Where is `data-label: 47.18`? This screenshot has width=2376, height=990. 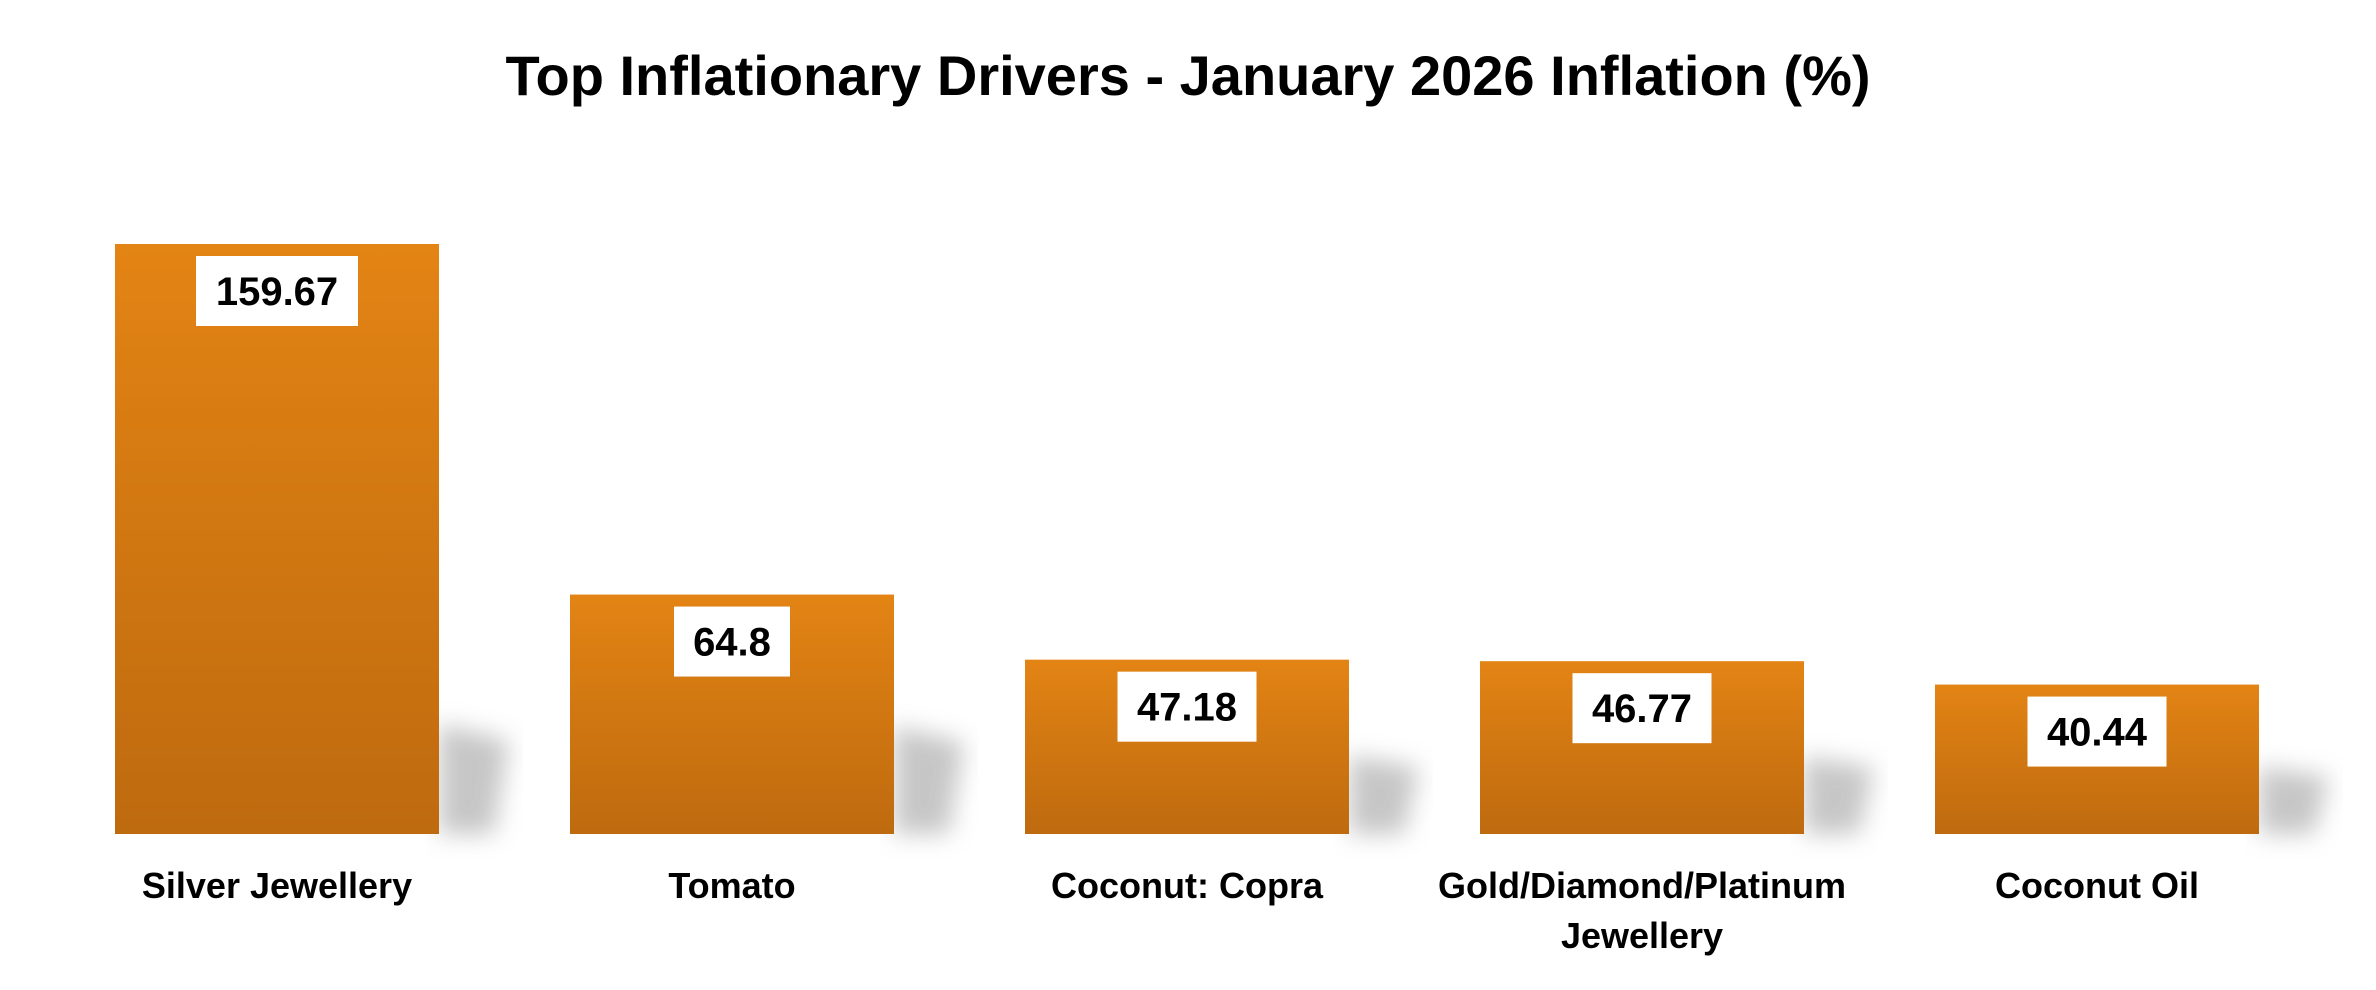
data-label: 47.18 is located at coordinates (1187, 708).